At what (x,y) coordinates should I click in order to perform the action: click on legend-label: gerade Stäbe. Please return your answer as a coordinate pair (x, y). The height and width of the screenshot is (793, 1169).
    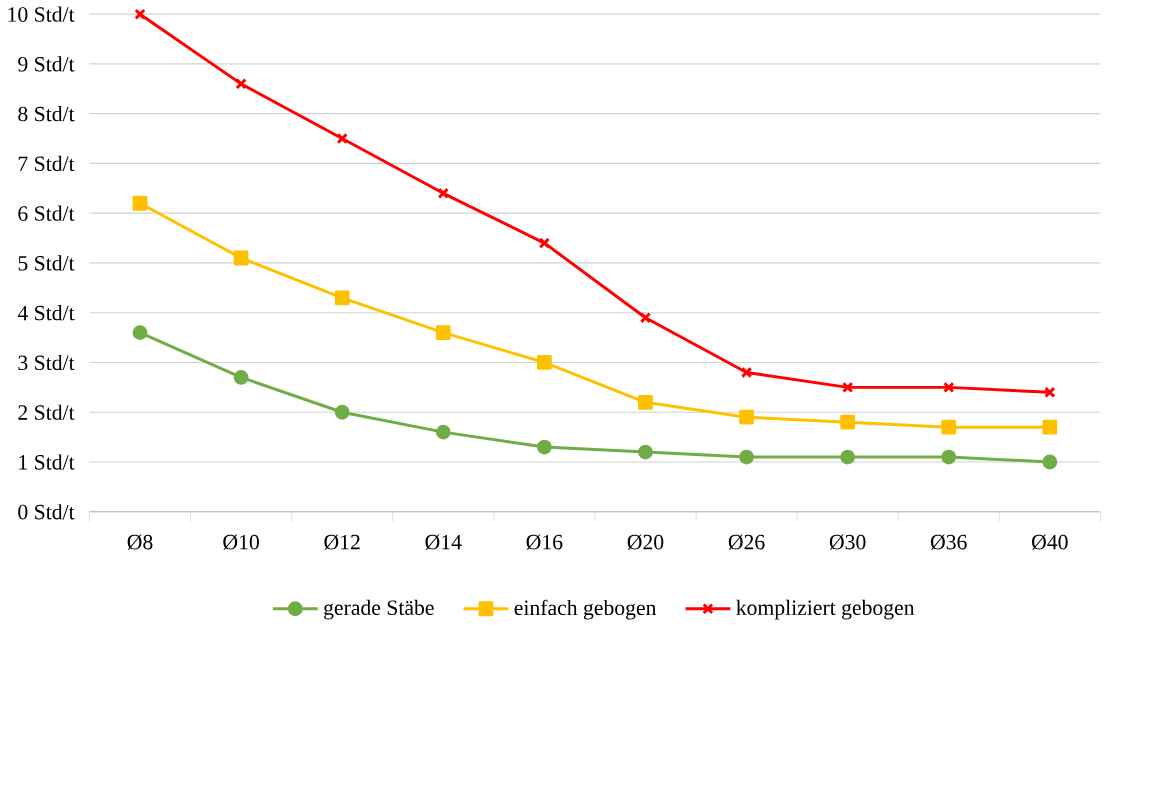
    Looking at the image, I should click on (379, 609).